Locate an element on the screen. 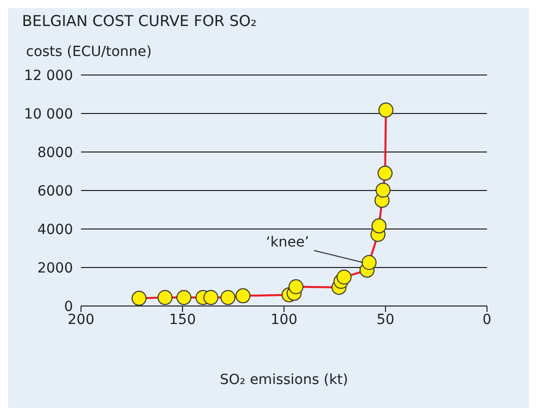 The image size is (537, 414). y-axis-title: costs (ECU/tonne) is located at coordinates (89, 52).